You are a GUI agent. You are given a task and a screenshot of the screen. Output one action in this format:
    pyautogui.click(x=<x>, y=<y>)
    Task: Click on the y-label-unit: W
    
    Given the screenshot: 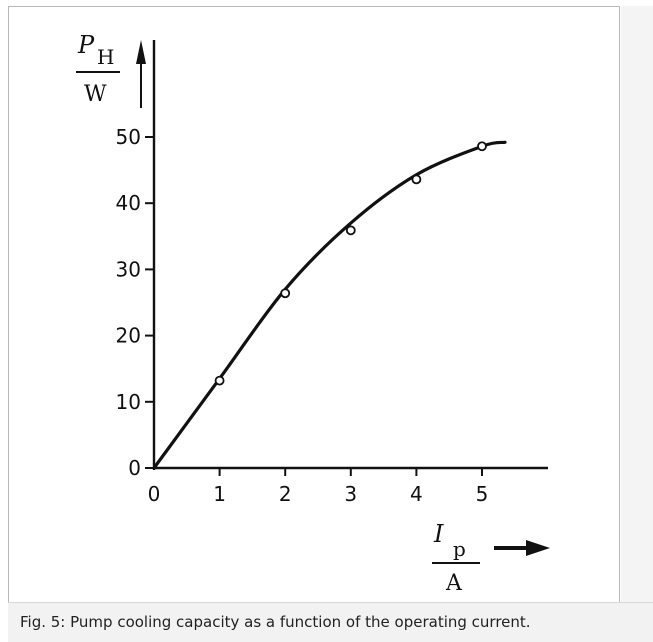 What is the action you would take?
    pyautogui.click(x=95, y=94)
    